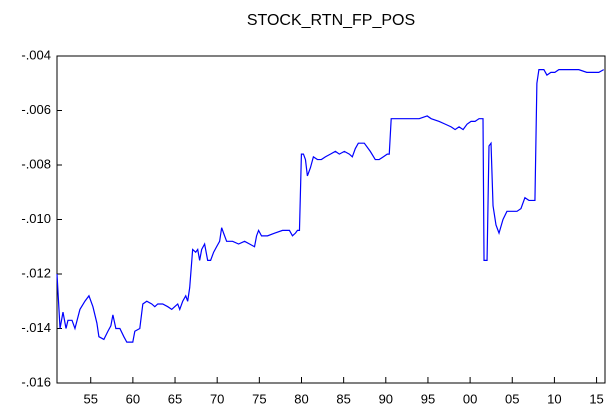 The width and height of the screenshot is (608, 411). What do you see at coordinates (36, 327) in the screenshot?
I see `y-tick-label: -.014` at bounding box center [36, 327].